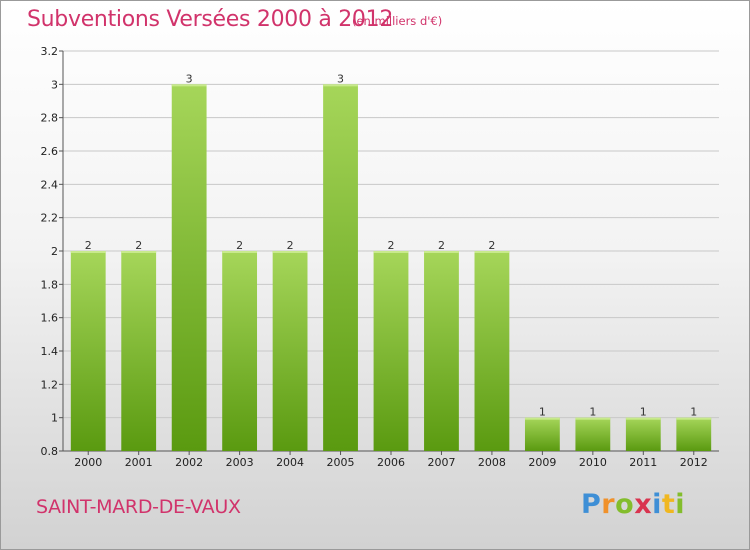  I want to click on logo-letter: t, so click(668, 504).